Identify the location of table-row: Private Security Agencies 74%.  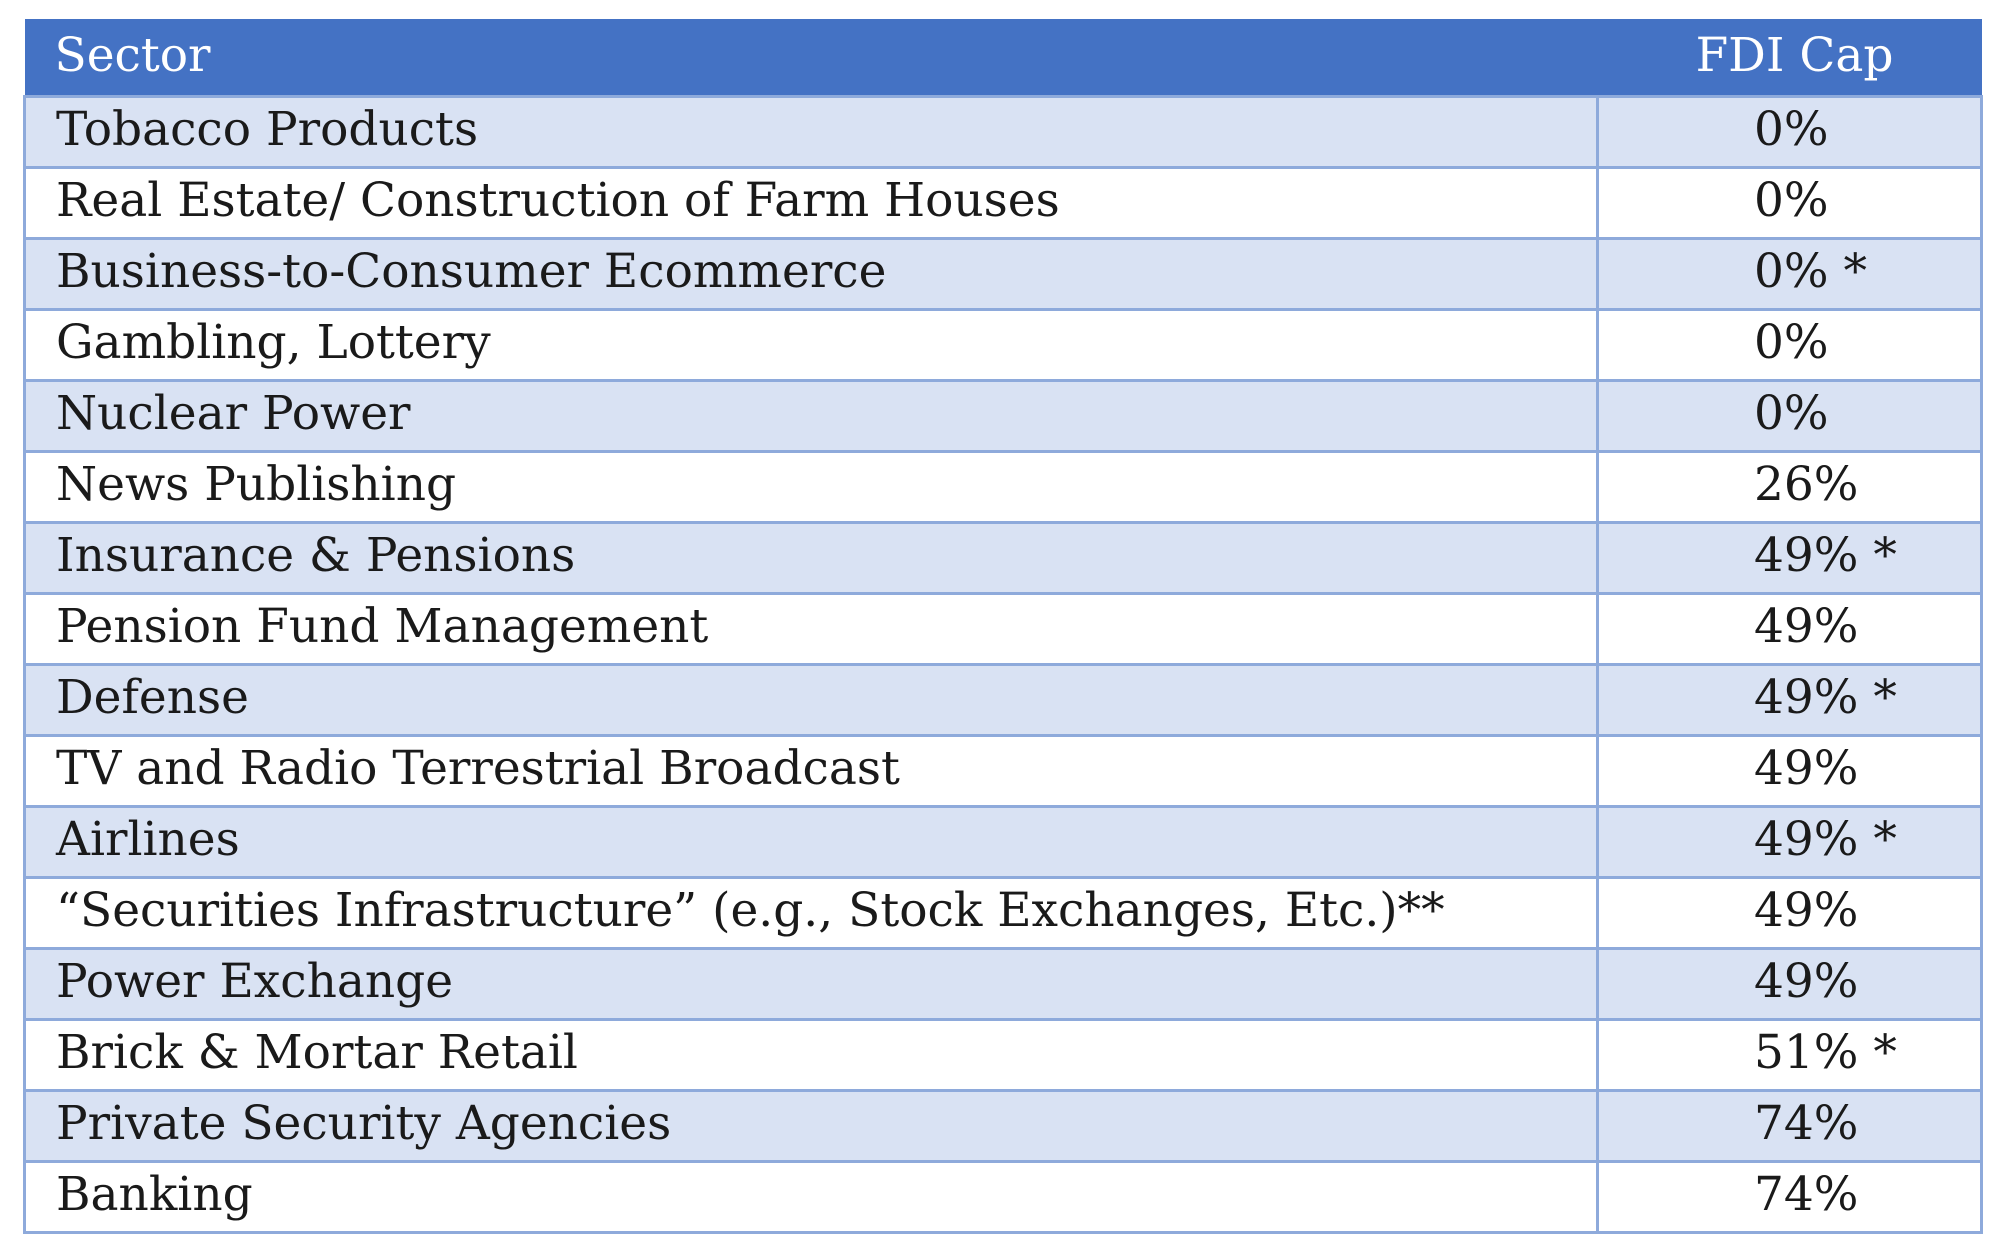
(1003, 1126).